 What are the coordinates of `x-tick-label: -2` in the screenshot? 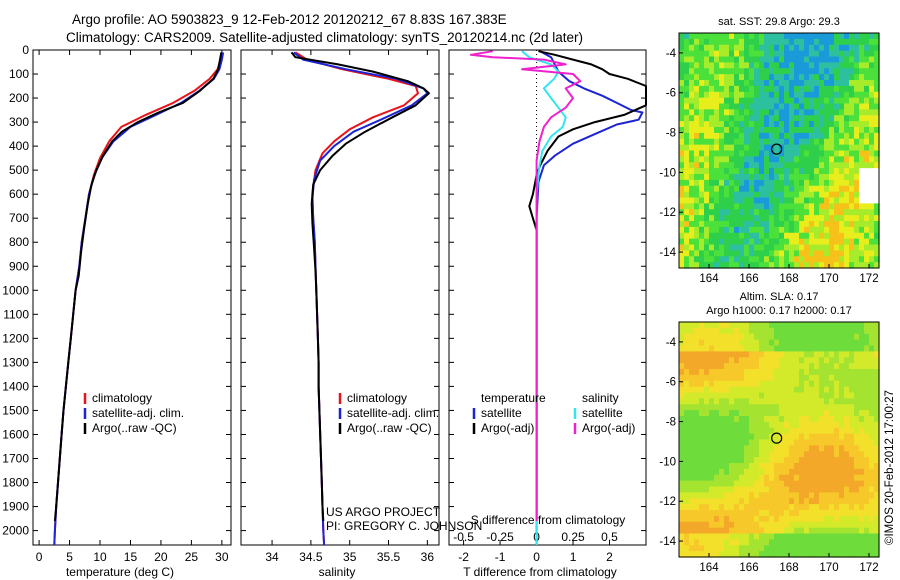 It's located at (463, 557).